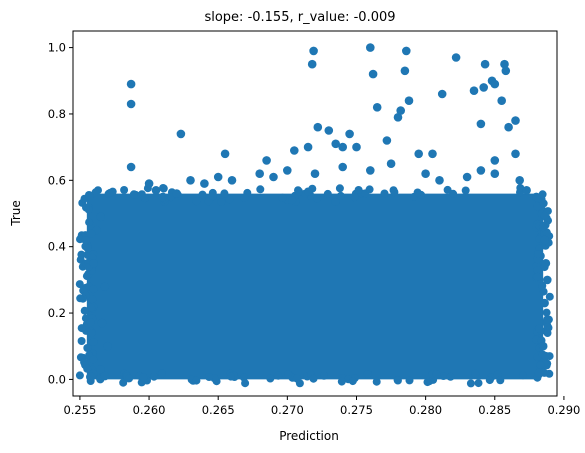 This screenshot has width=585, height=453. Describe the element at coordinates (356, 410) in the screenshot. I see `x-tick-label: 0.275` at that location.